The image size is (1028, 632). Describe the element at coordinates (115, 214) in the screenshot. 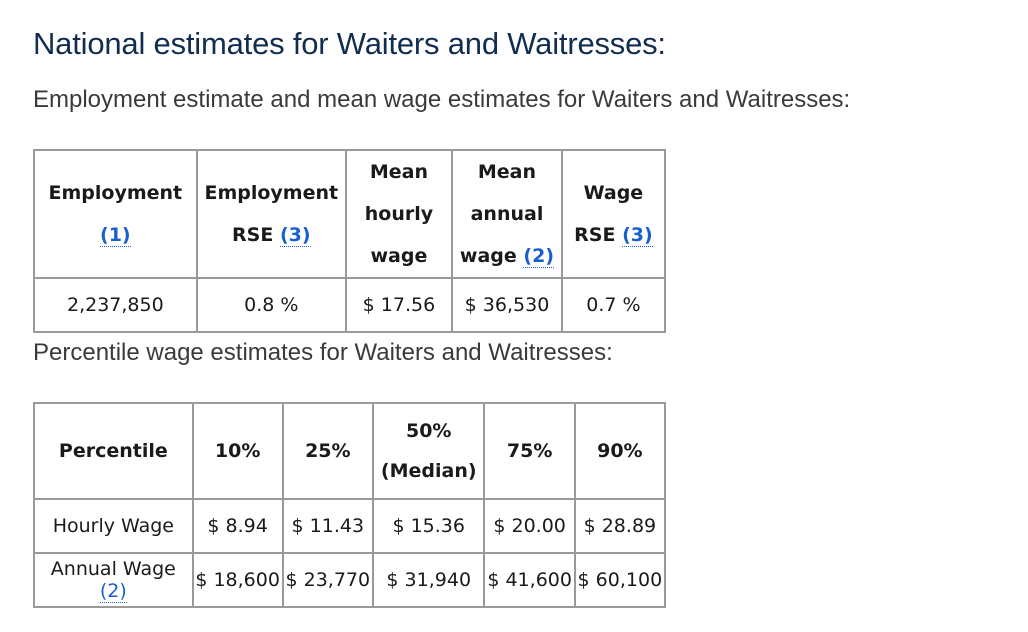

I see `header-employment: Employment (1)` at that location.